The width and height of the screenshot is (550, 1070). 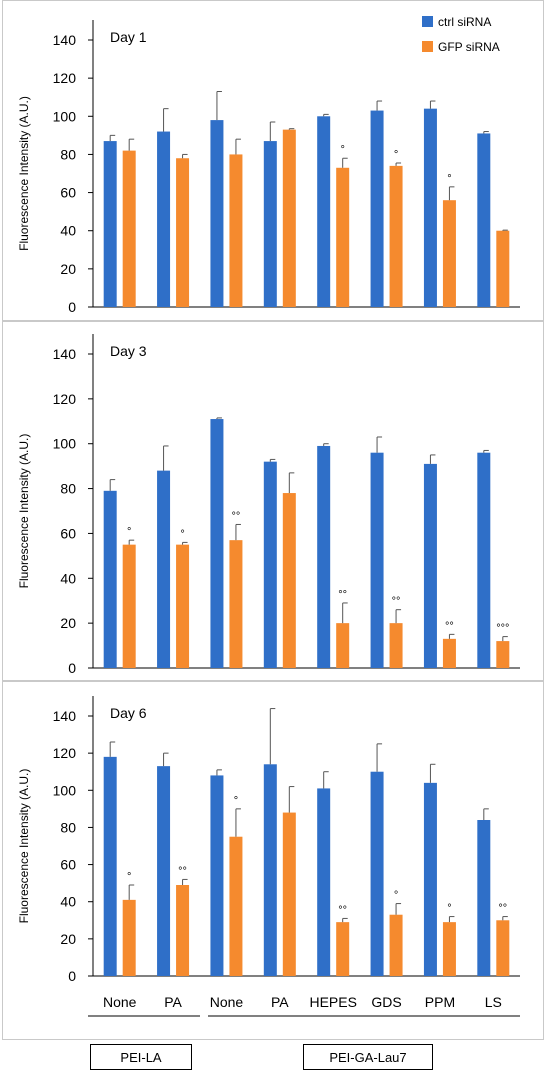 I want to click on p2-y-axis-title: Fluorescence Intensity (A.U.), so click(x=24, y=511).